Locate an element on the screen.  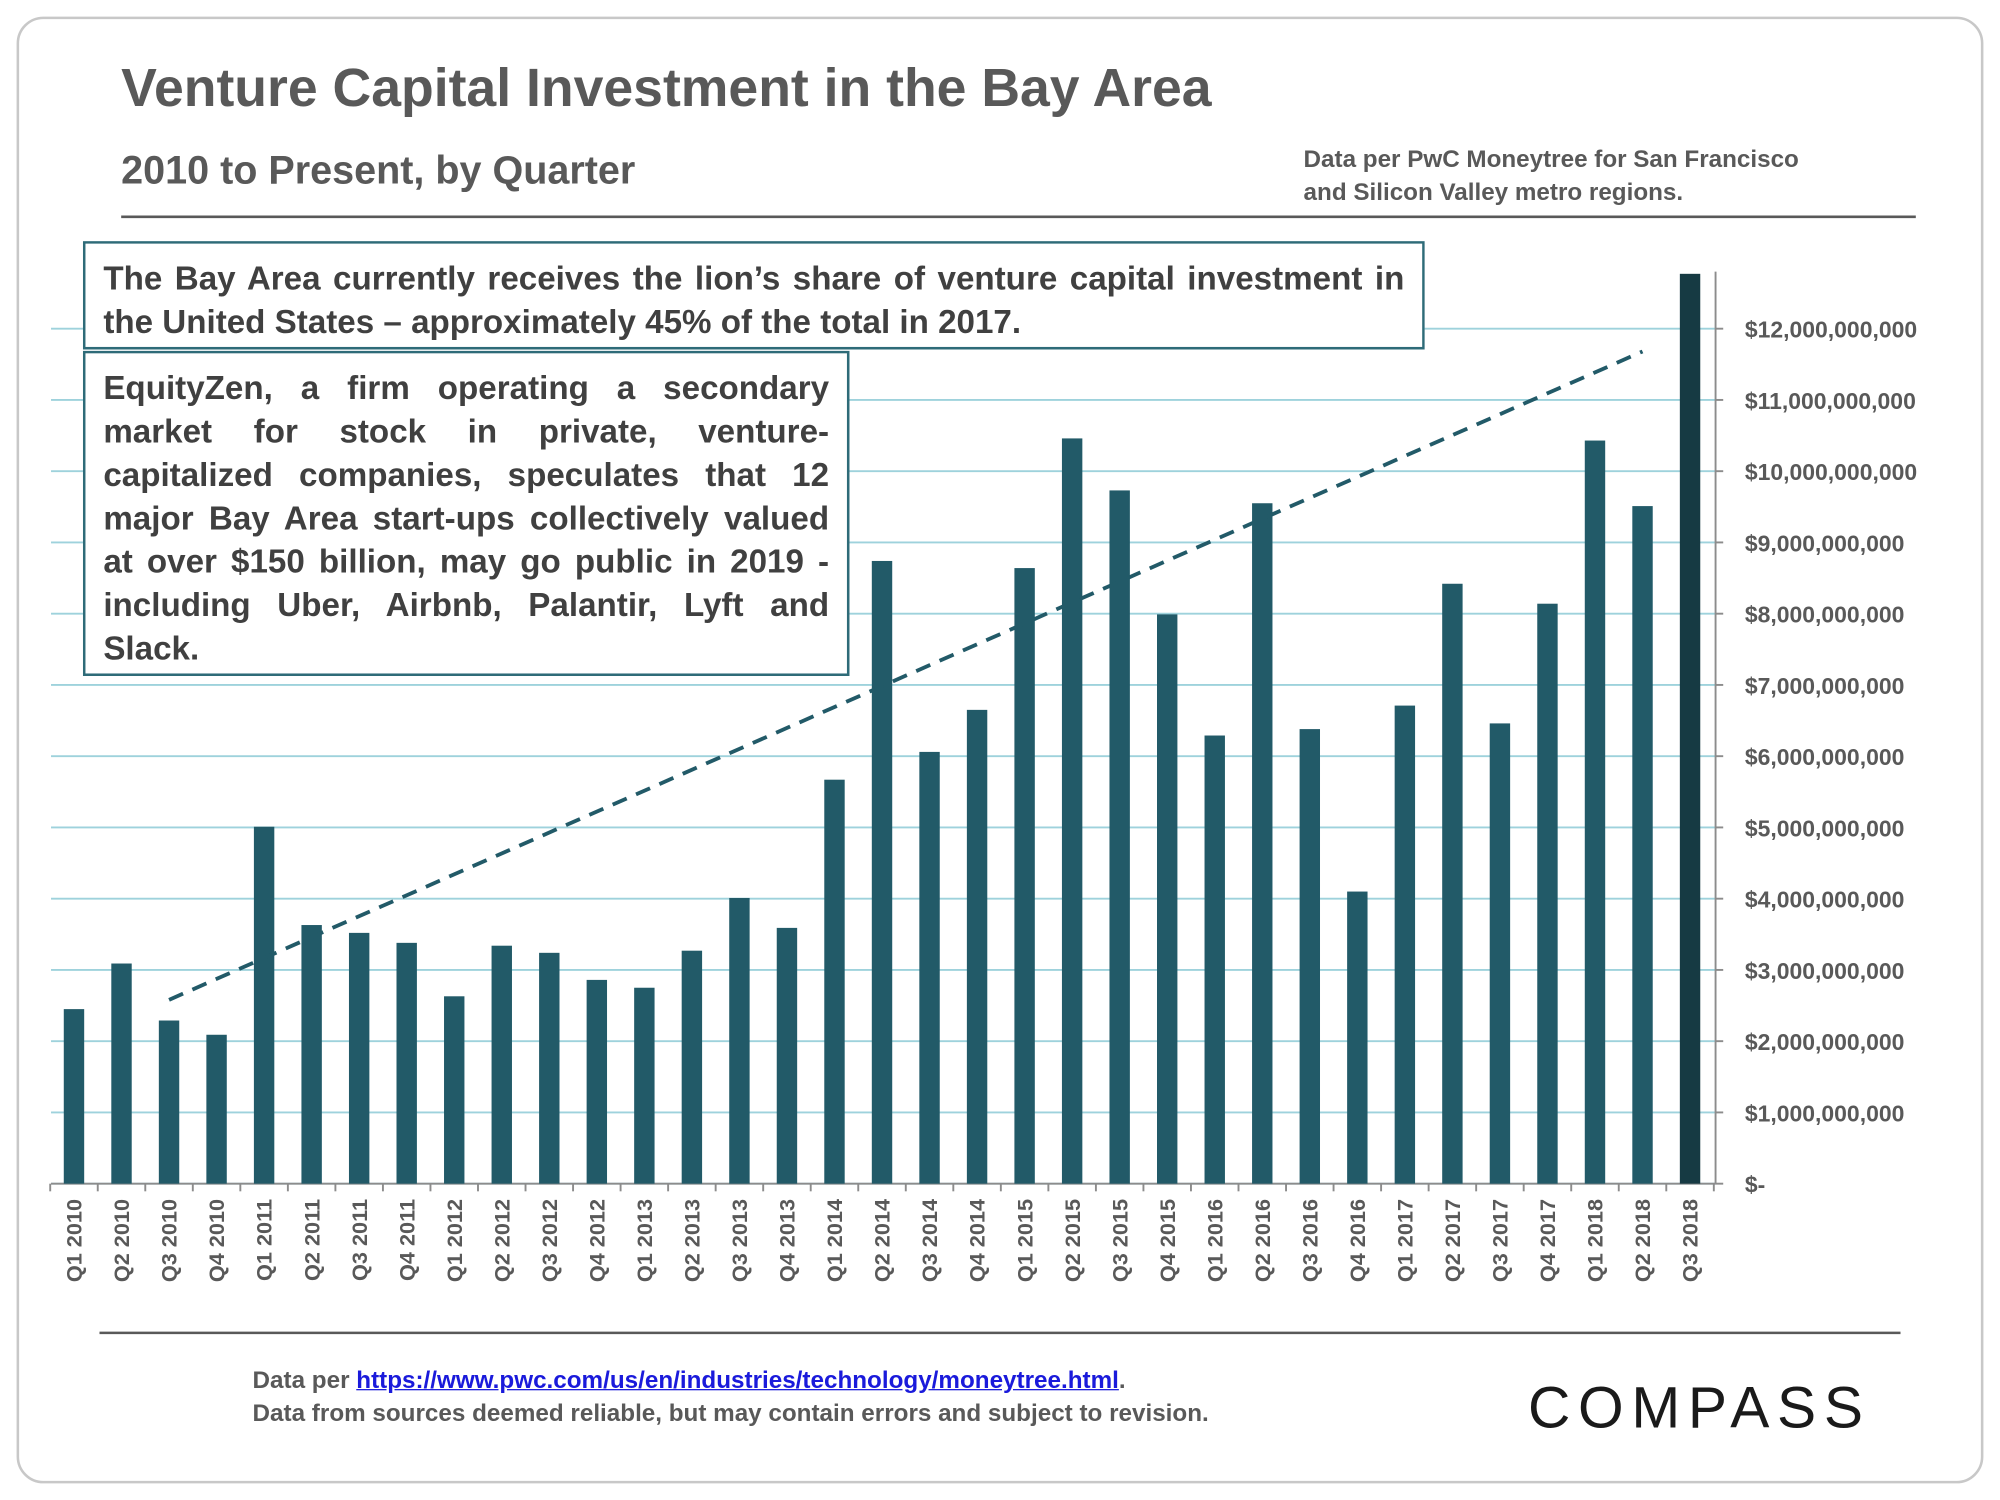
x-tick-label: Q3 2018 is located at coordinates (1690, 1240).